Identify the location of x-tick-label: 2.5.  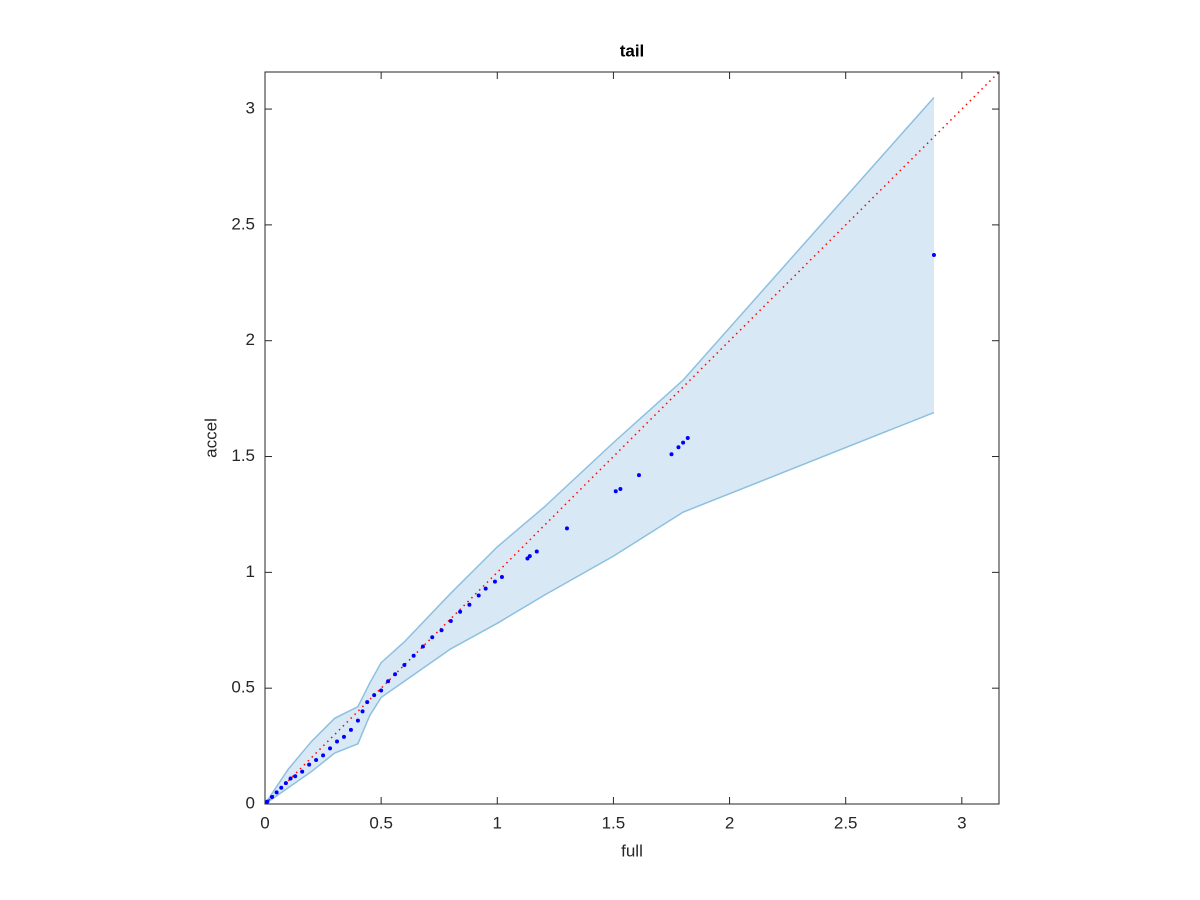
(846, 822).